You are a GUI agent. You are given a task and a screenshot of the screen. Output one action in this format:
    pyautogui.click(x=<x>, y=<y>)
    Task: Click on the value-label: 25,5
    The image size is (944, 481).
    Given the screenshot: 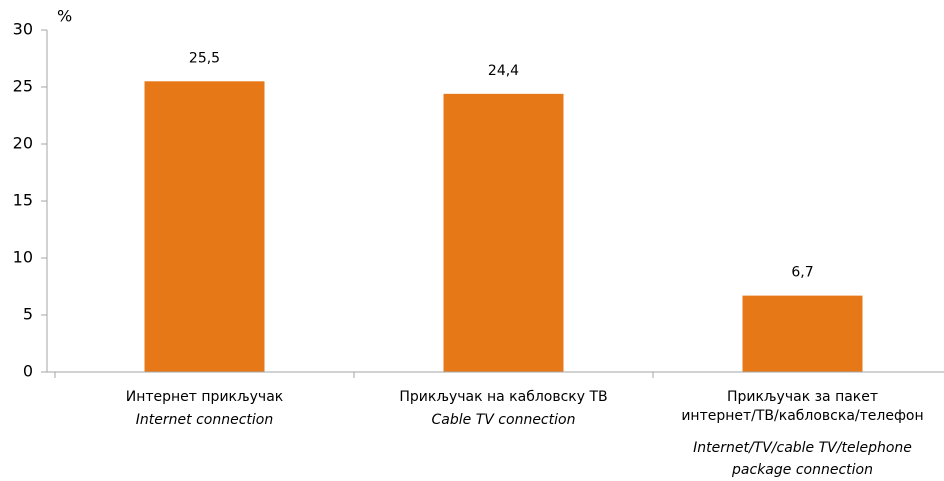 What is the action you would take?
    pyautogui.click(x=204, y=58)
    